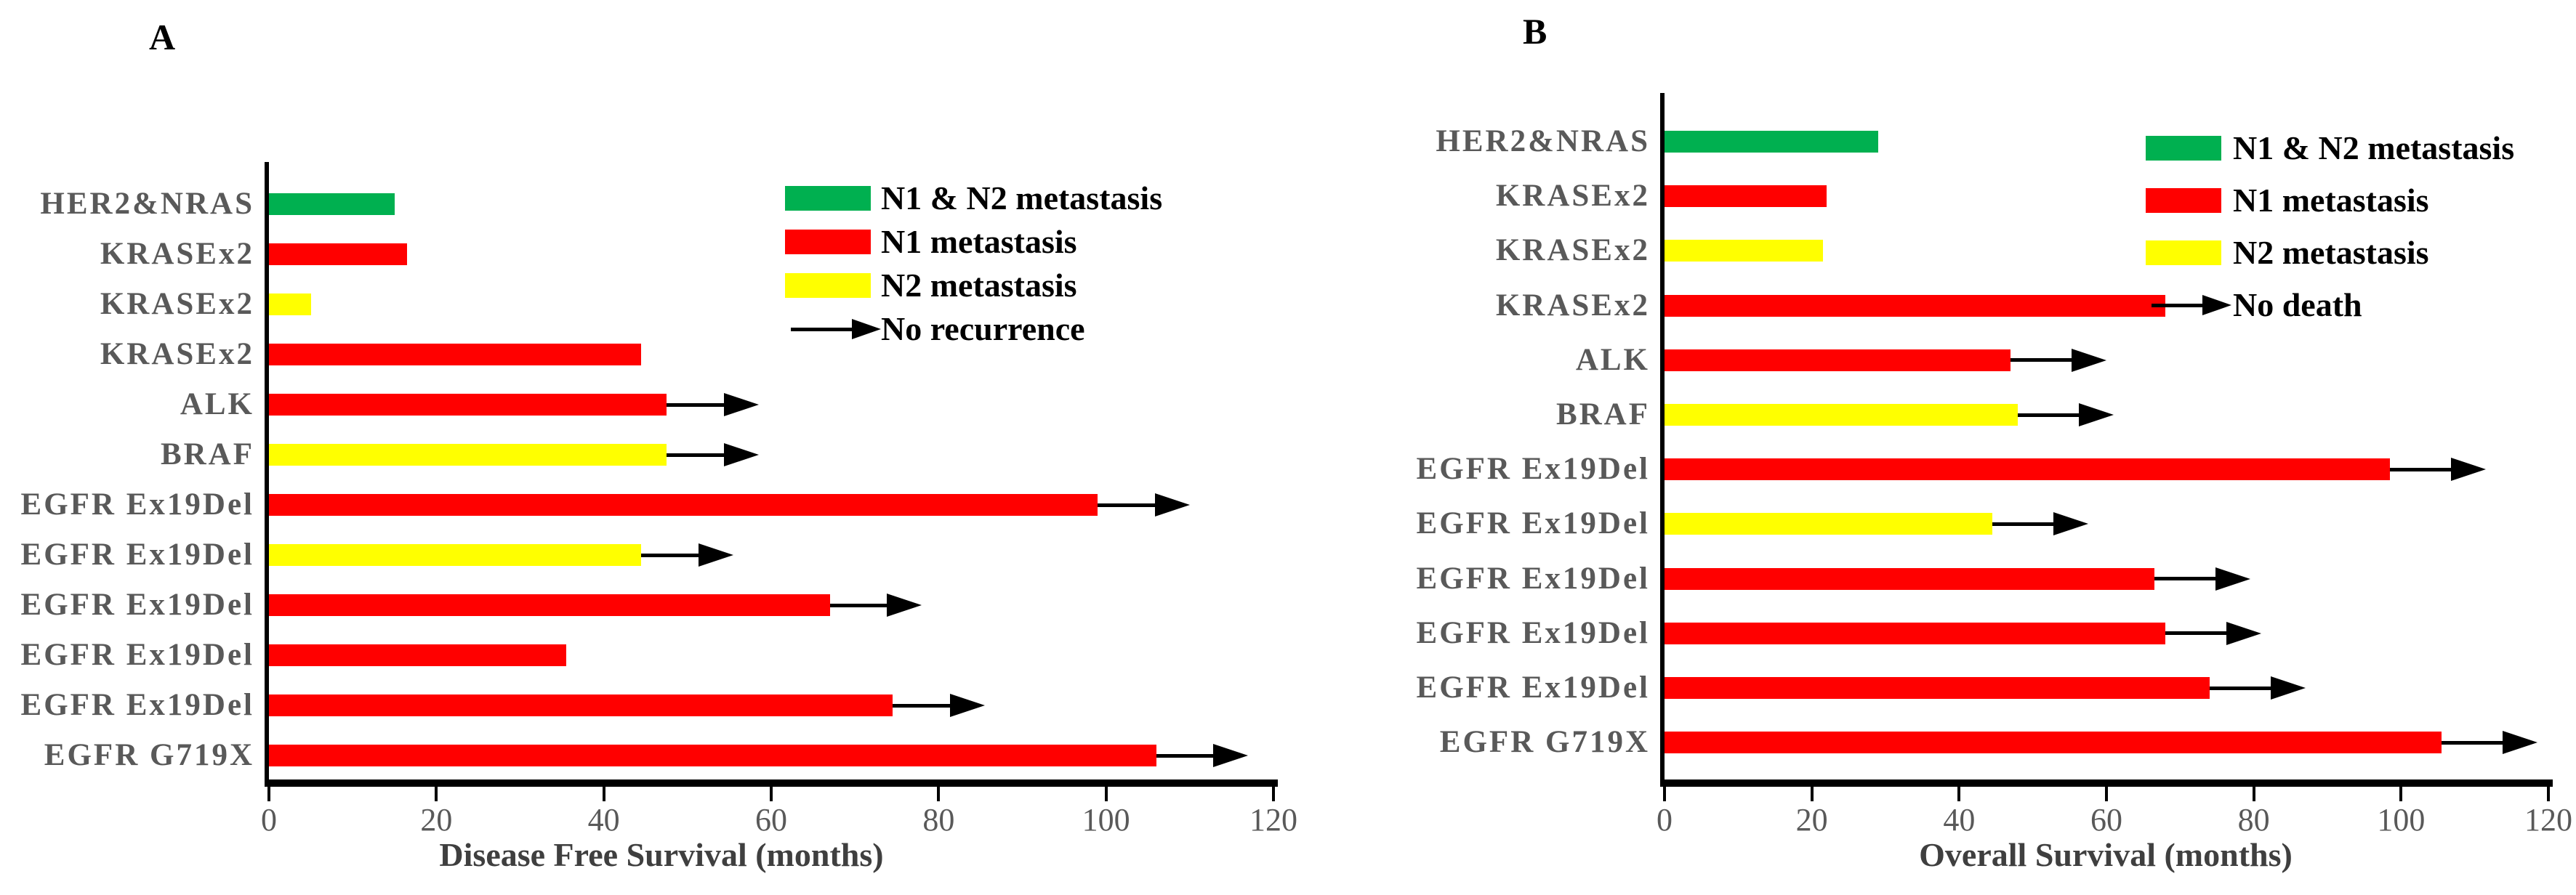  I want to click on panel-label-a: A, so click(162, 37).